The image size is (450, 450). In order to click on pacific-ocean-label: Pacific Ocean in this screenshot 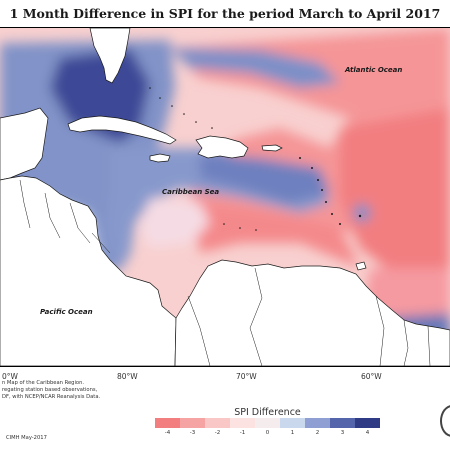, I will do `click(66, 312)`.